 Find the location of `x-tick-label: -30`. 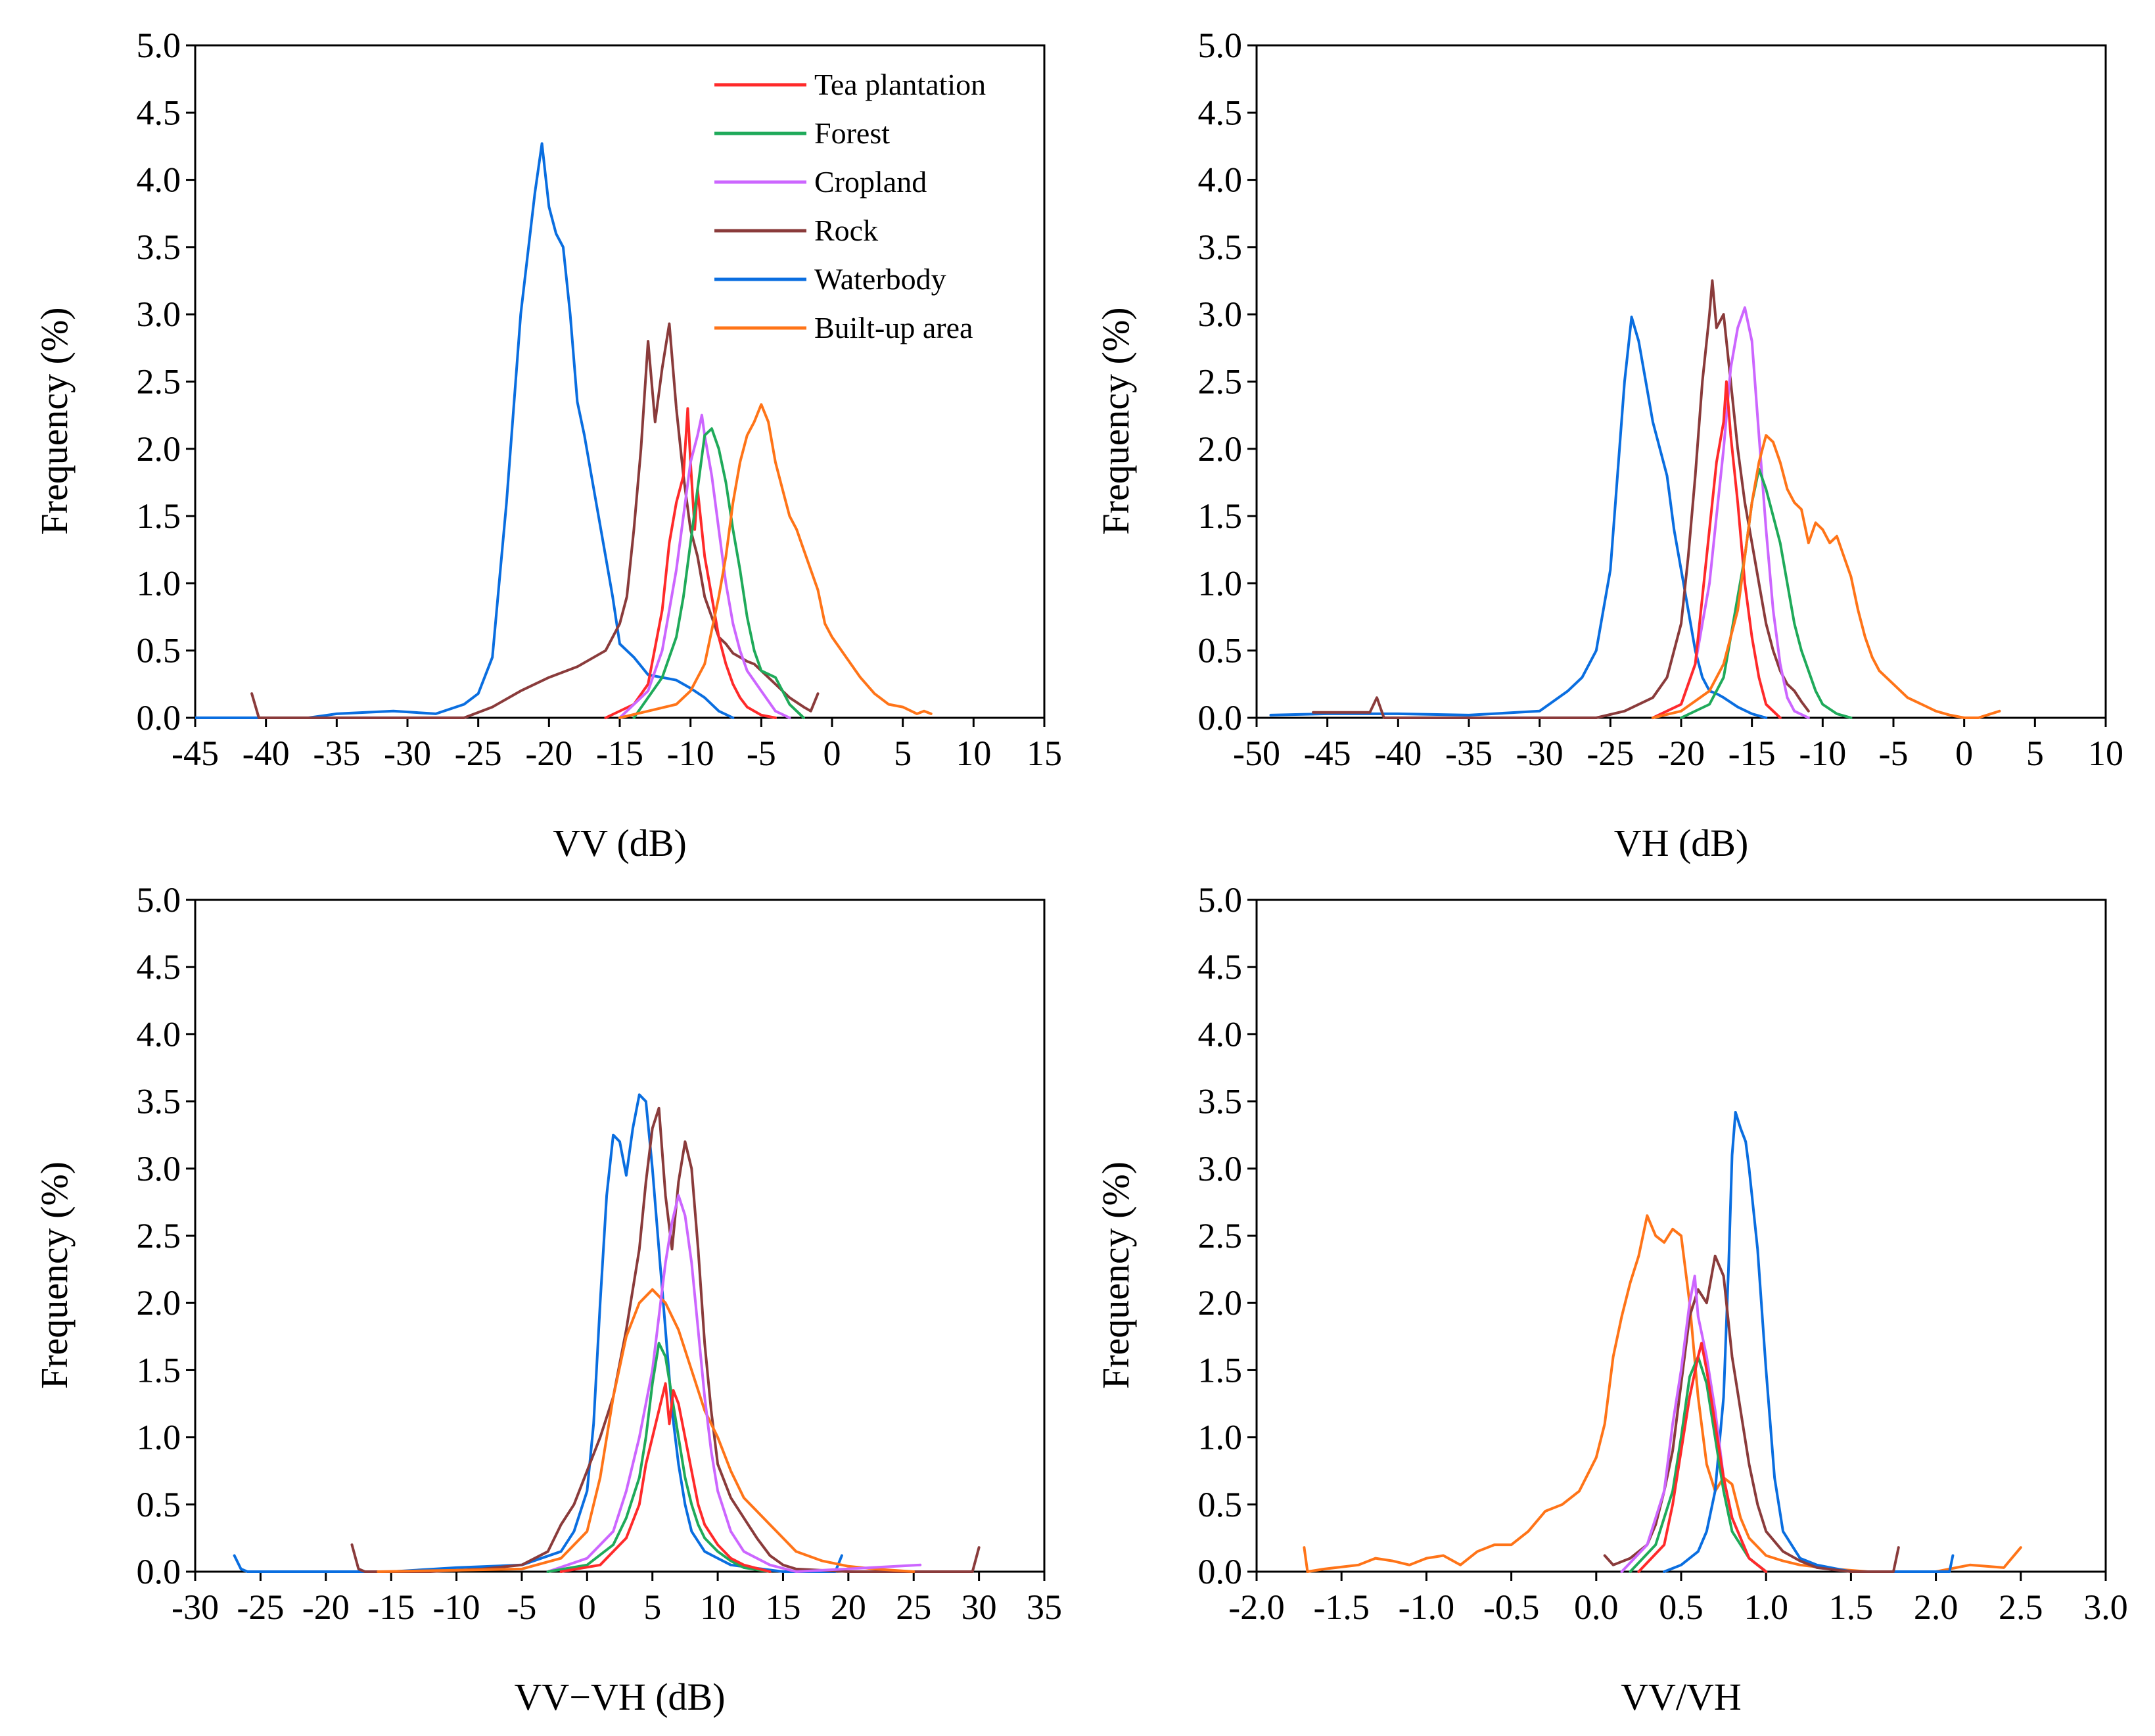

x-tick-label: -30 is located at coordinates (1540, 753).